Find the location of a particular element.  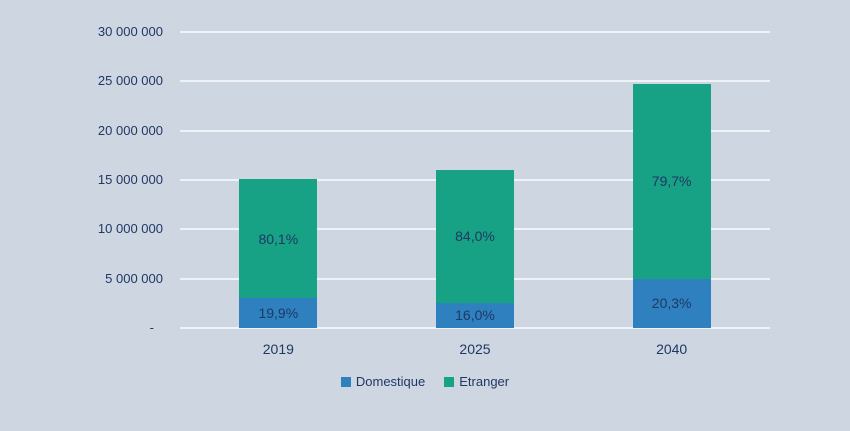

bar-percent-label: 84,0% is located at coordinates (475, 236).